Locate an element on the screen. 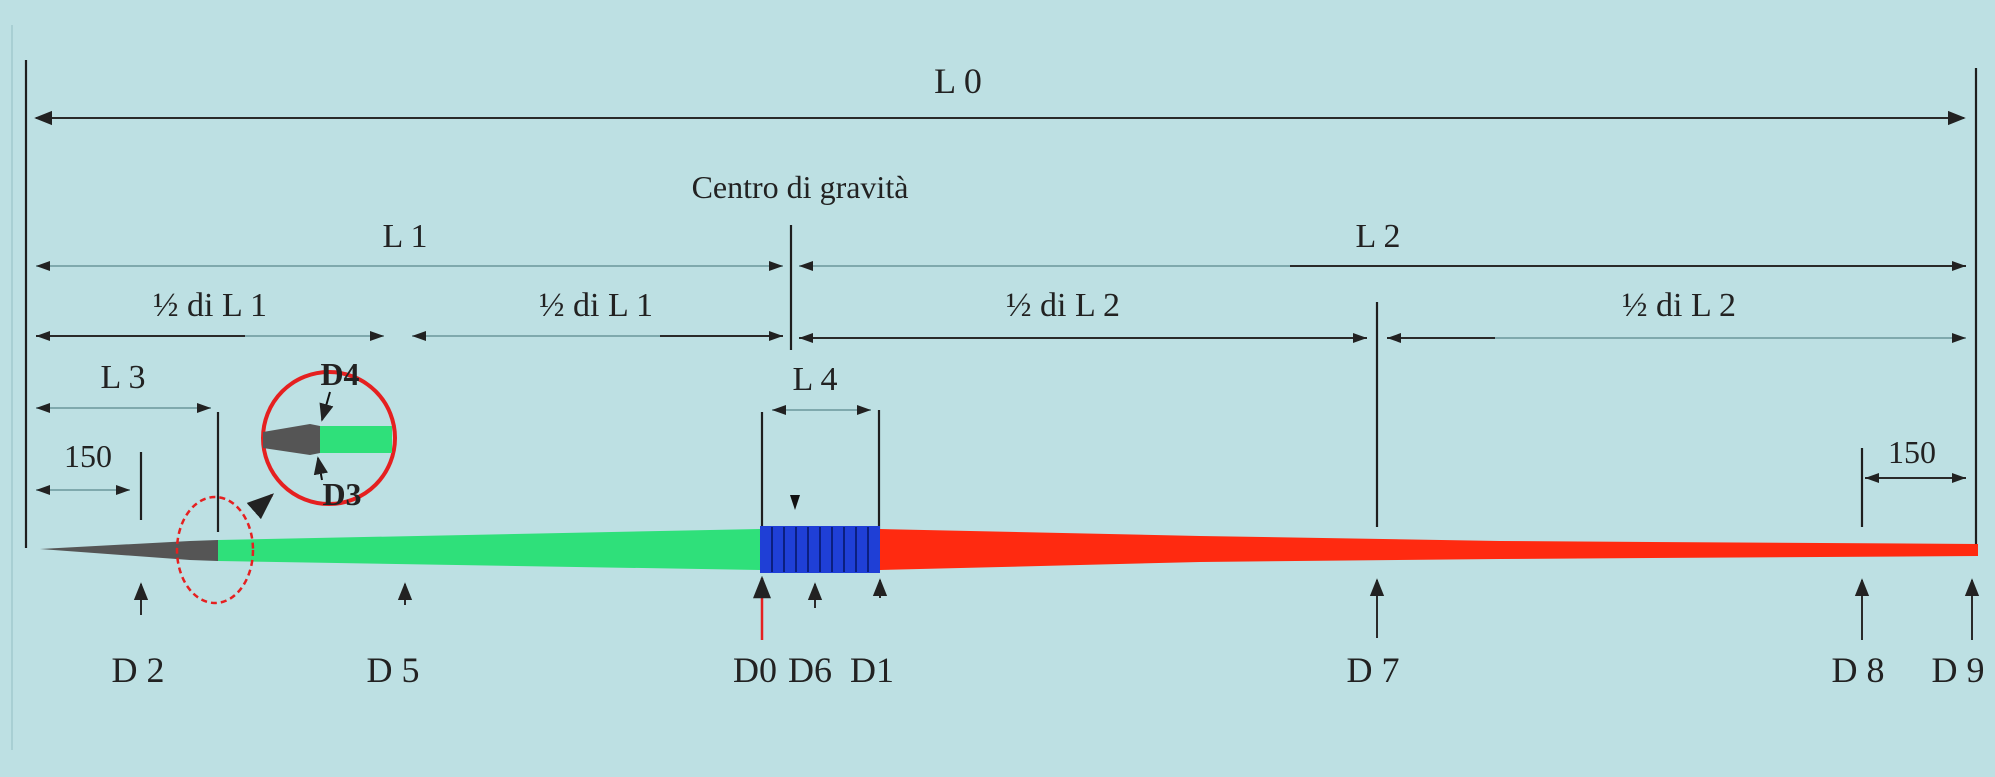 The image size is (1995, 777). label-d0: D0 is located at coordinates (755, 670).